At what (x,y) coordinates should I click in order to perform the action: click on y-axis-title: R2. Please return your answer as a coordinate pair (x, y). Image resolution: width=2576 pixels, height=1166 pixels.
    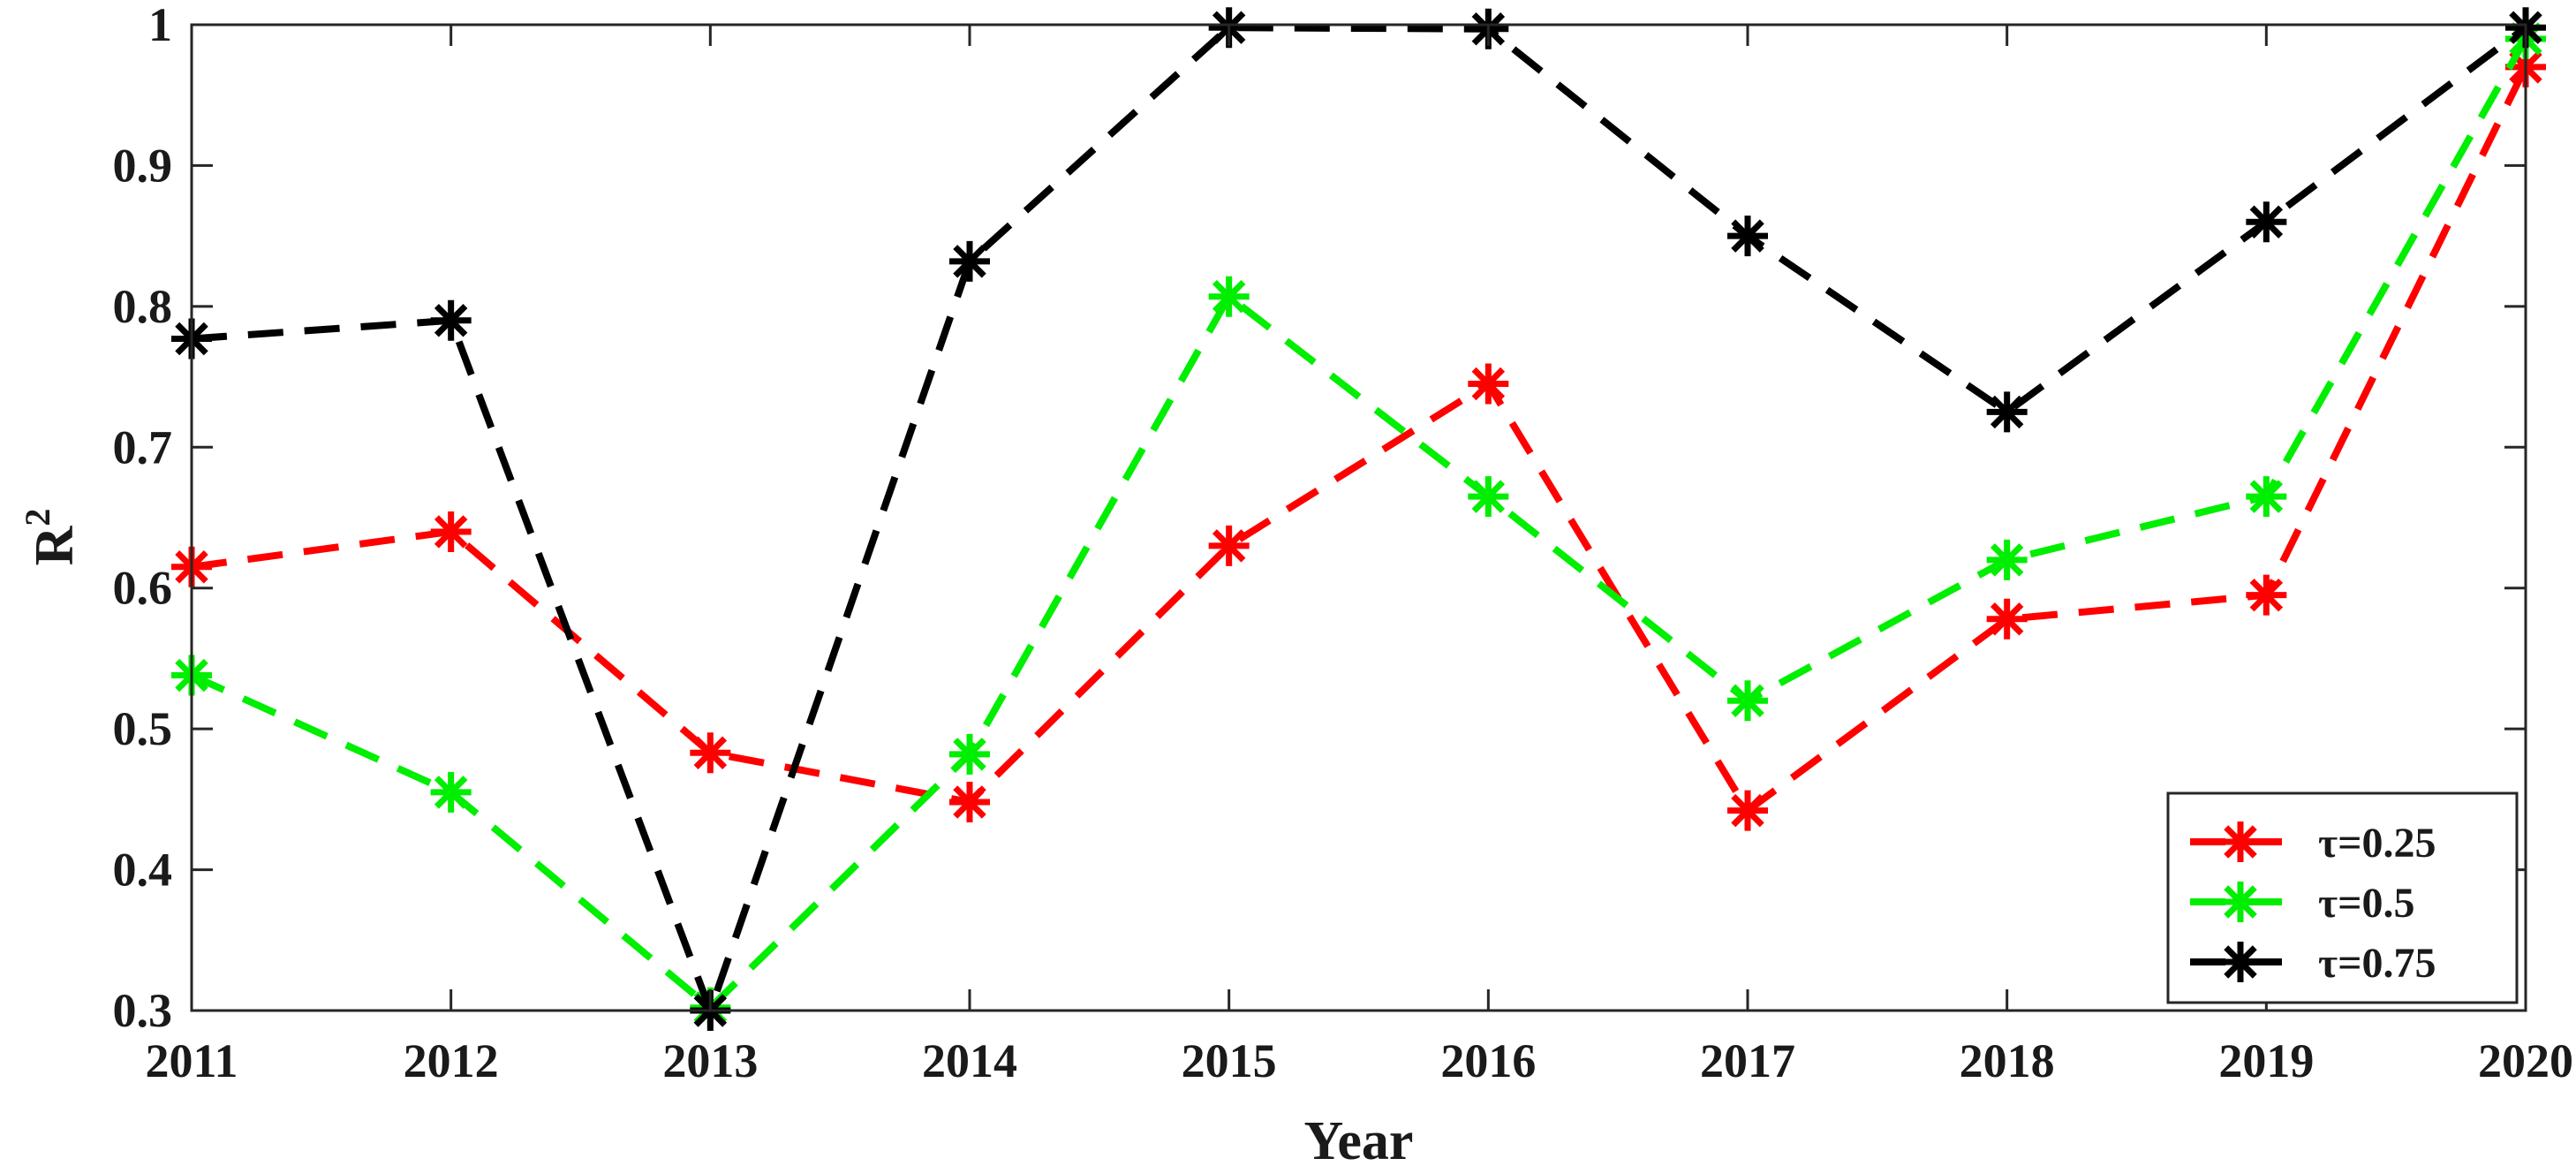
    Looking at the image, I should click on (51, 537).